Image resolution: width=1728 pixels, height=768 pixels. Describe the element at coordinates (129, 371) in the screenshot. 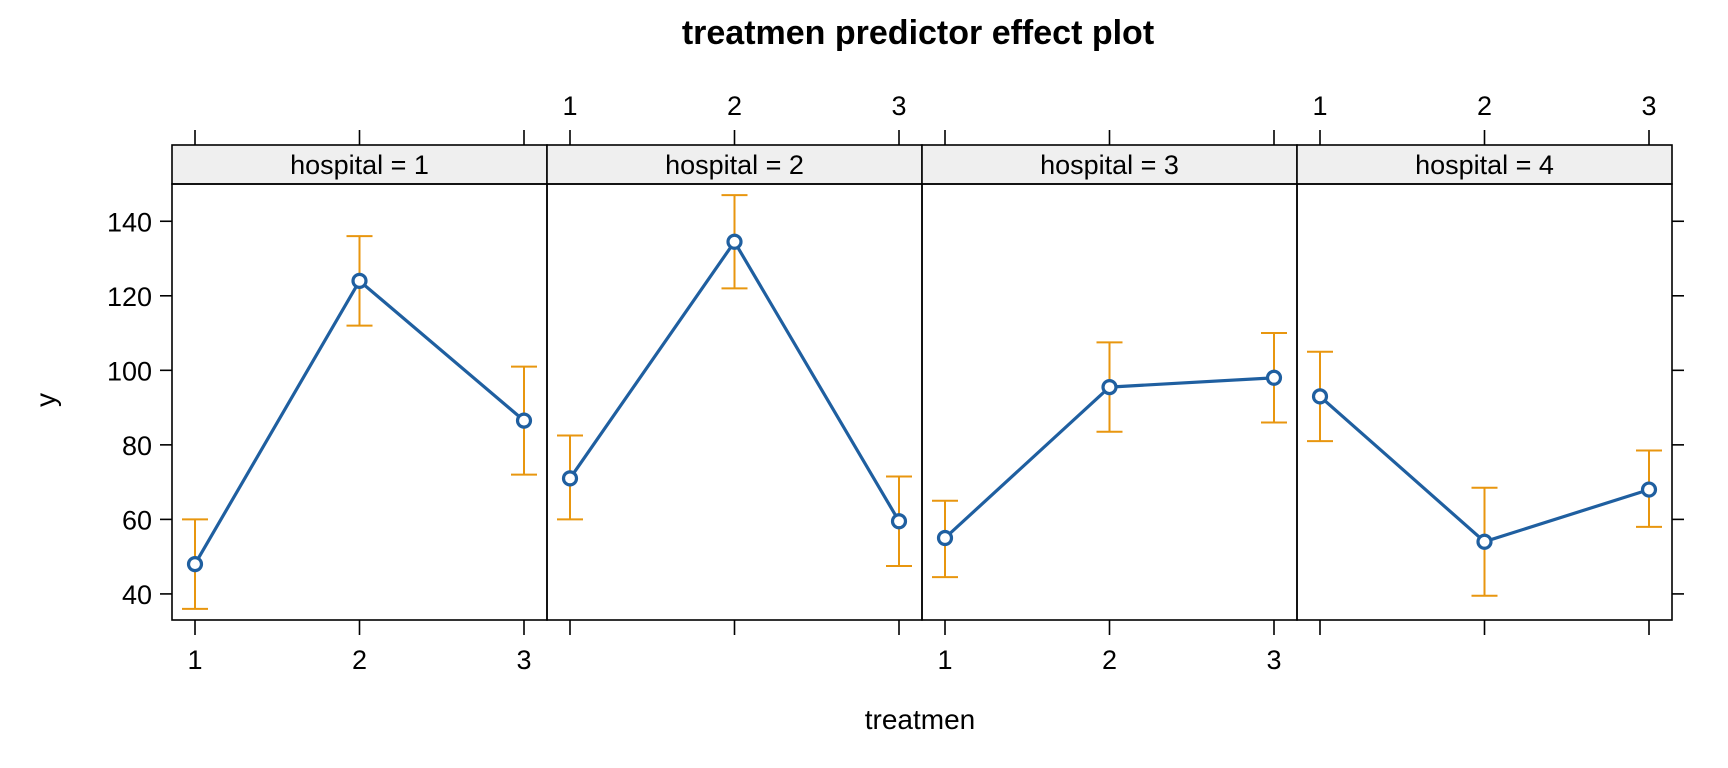

I see `y-tick-label: 100` at that location.